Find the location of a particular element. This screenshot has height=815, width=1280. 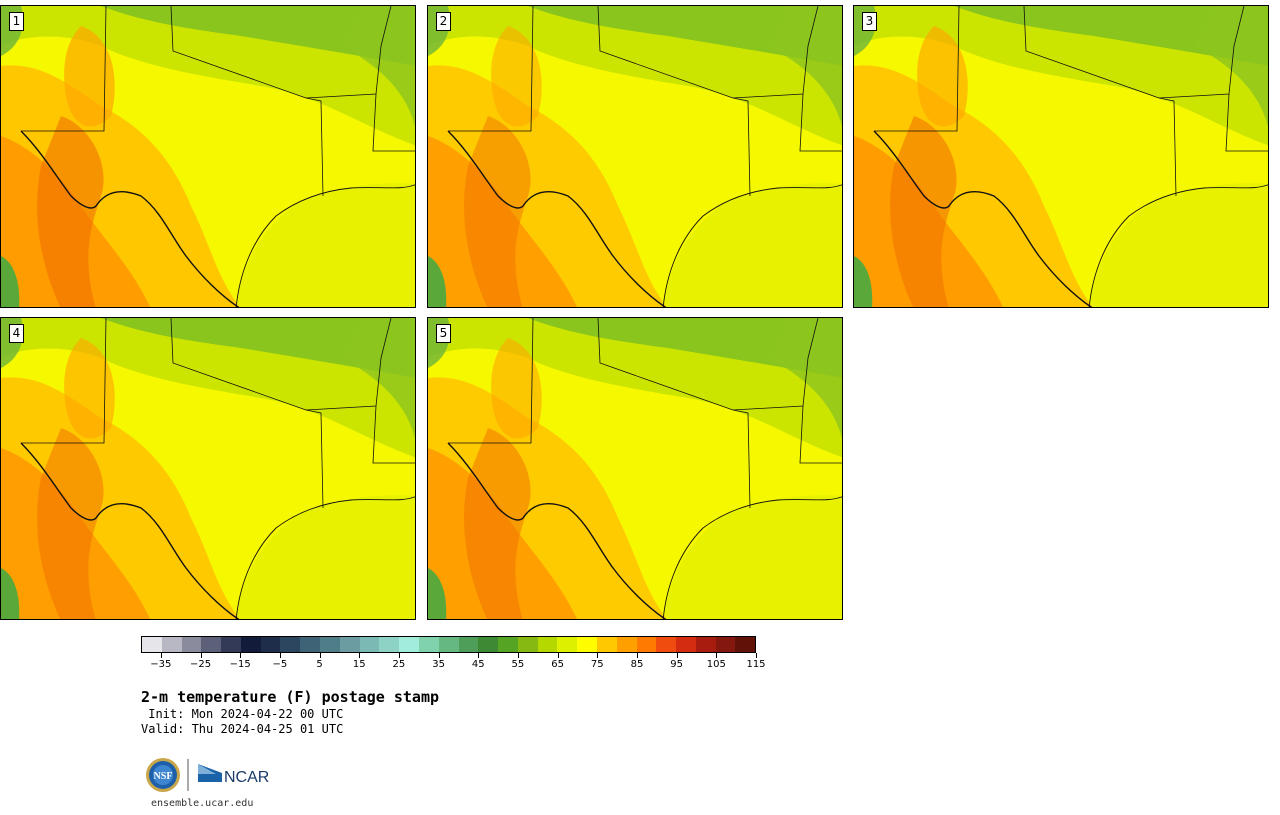

map-panel-5: 5 is located at coordinates (635, 468).